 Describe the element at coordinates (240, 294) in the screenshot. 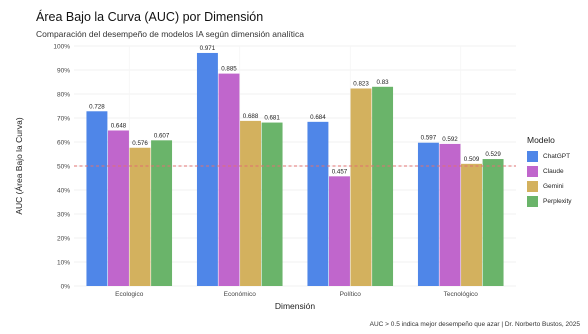

I see `x-tick-label: Económico` at that location.